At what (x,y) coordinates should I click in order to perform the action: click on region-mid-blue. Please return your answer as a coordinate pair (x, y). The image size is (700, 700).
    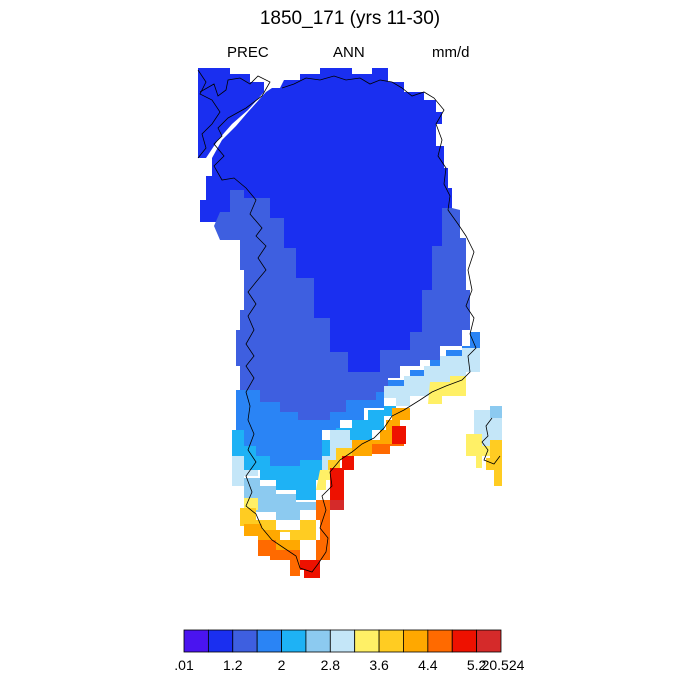
    Looking at the image, I should click on (358, 399).